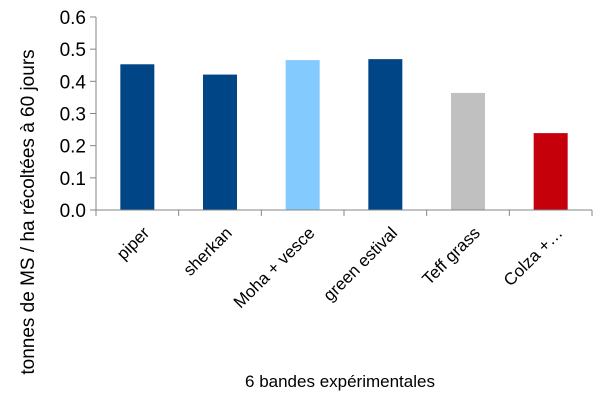 This screenshot has width=600, height=406. What do you see at coordinates (361, 264) in the screenshot?
I see `x-tick-label: green estival` at bounding box center [361, 264].